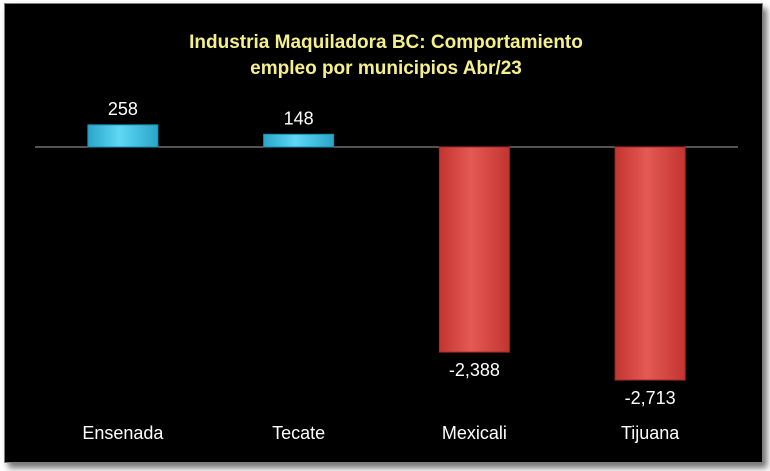 This screenshot has width=770, height=471. What do you see at coordinates (299, 118) in the screenshot?
I see `data-label-tecate: 148` at bounding box center [299, 118].